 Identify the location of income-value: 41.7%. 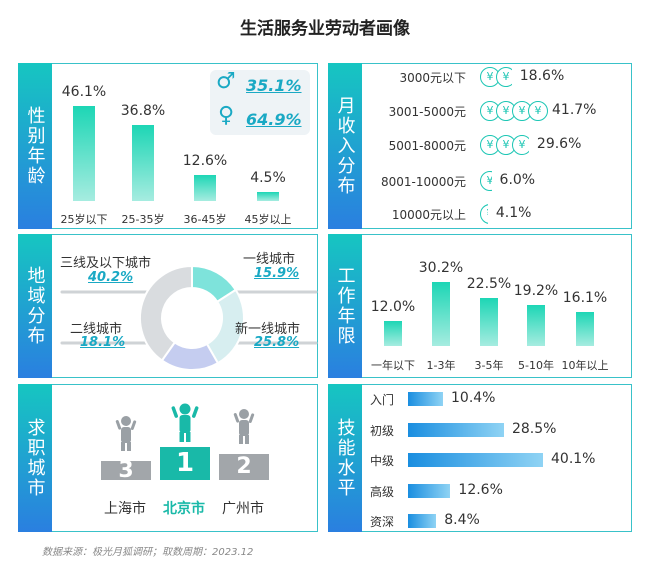
(574, 110).